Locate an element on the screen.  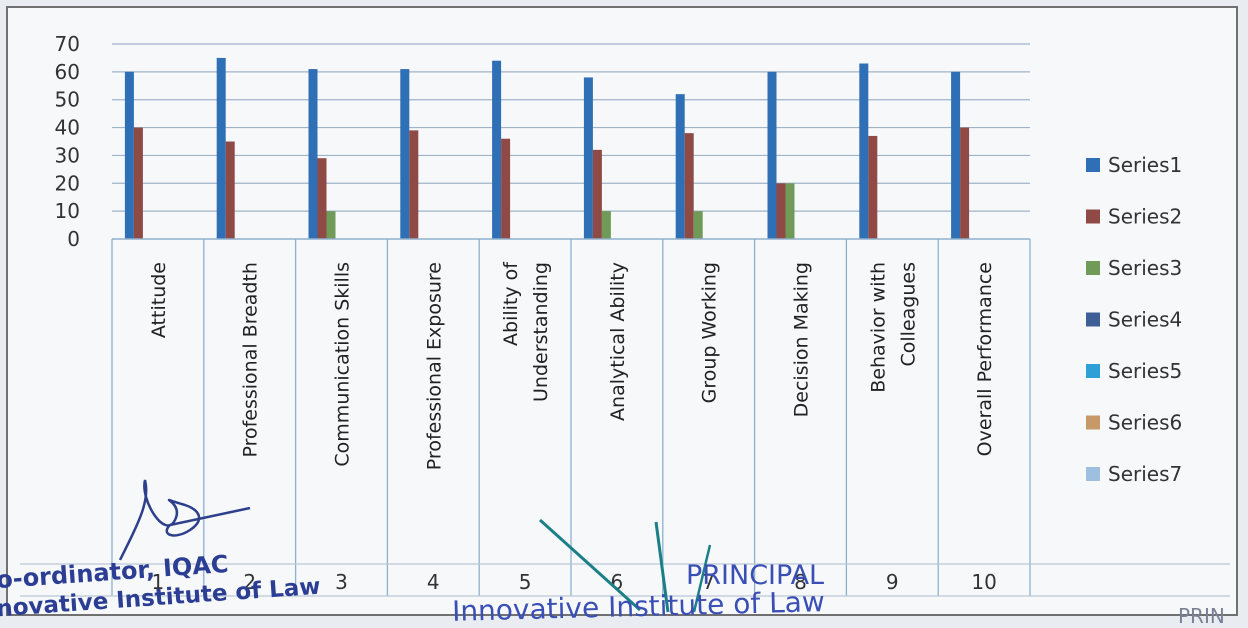
signature-scribble is located at coordinates (184, 520).